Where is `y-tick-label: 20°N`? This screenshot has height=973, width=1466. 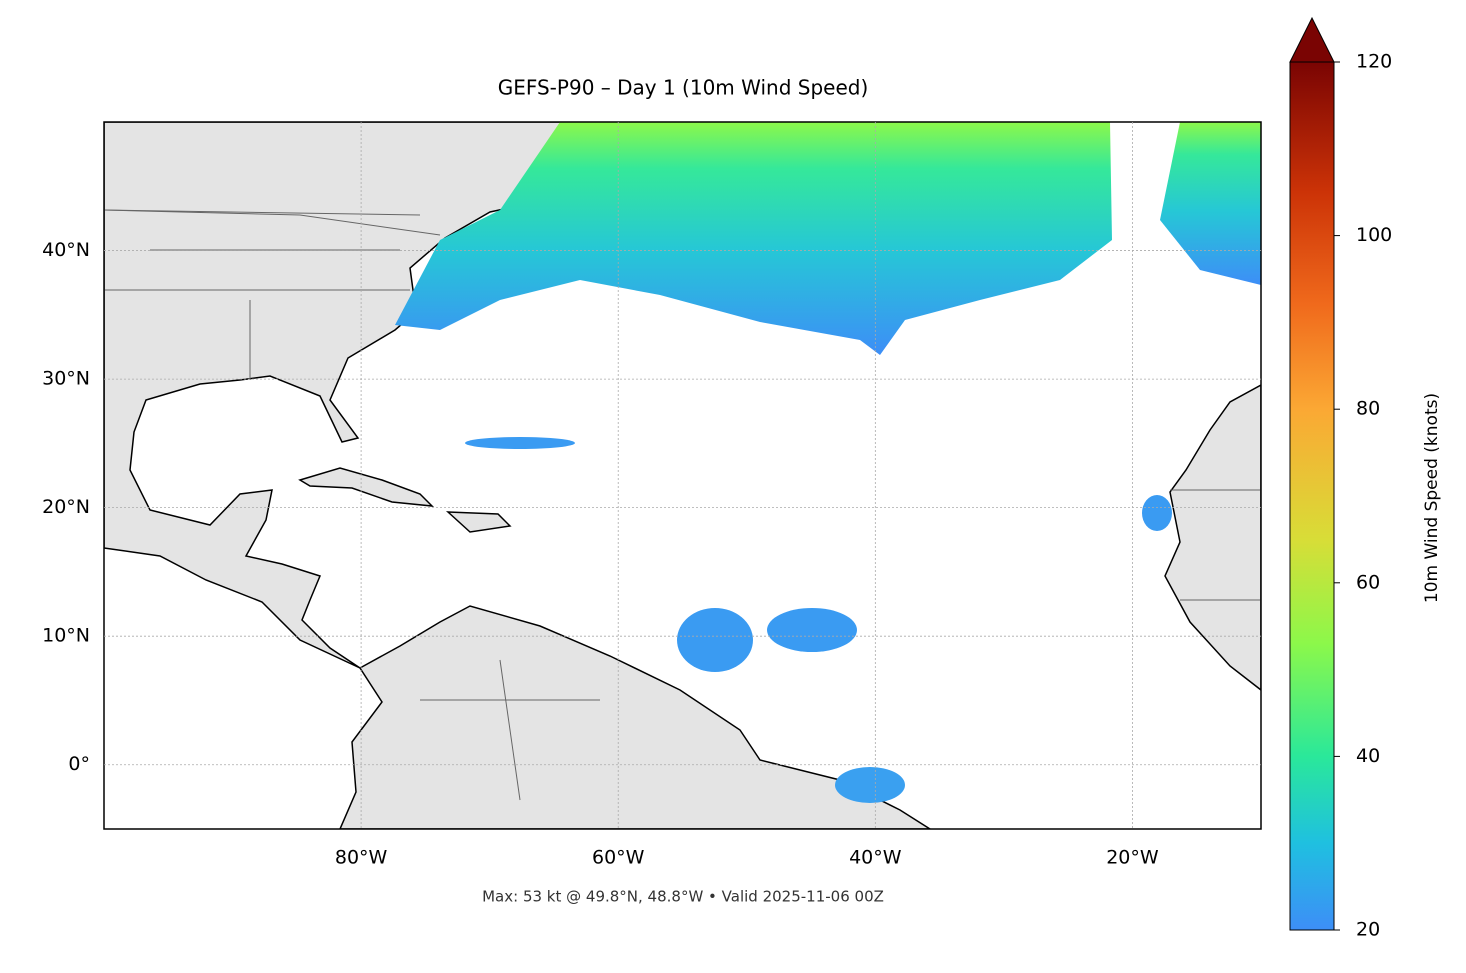 y-tick-label: 20°N is located at coordinates (66, 507).